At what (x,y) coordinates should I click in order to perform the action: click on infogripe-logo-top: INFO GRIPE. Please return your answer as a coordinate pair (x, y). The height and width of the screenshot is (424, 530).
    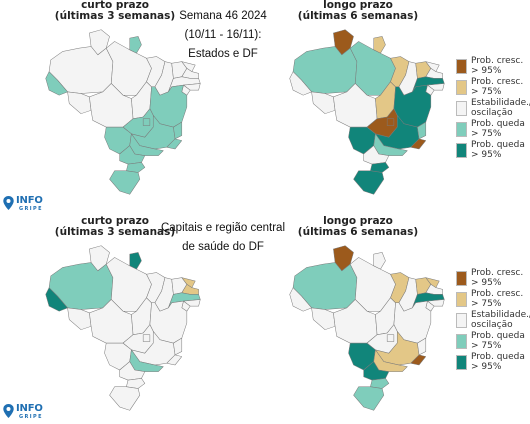
    Looking at the image, I should click on (26, 205).